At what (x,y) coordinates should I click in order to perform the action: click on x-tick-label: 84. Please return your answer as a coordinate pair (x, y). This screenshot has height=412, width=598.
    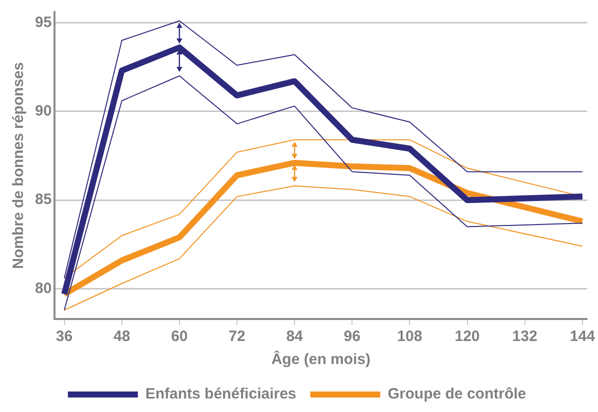
    Looking at the image, I should click on (295, 337).